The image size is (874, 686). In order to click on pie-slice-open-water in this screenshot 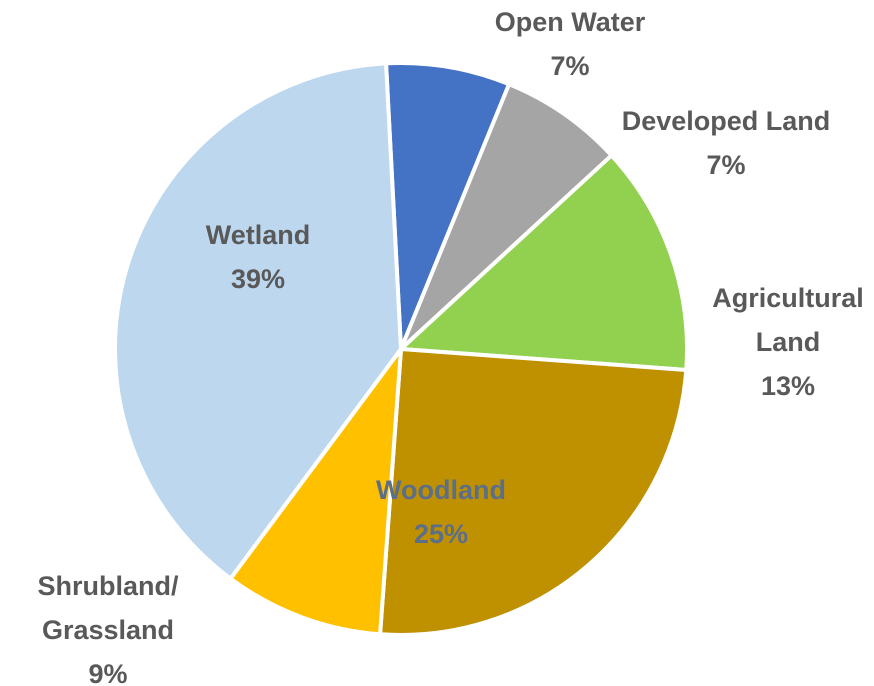, I will do `click(448, 206)`.